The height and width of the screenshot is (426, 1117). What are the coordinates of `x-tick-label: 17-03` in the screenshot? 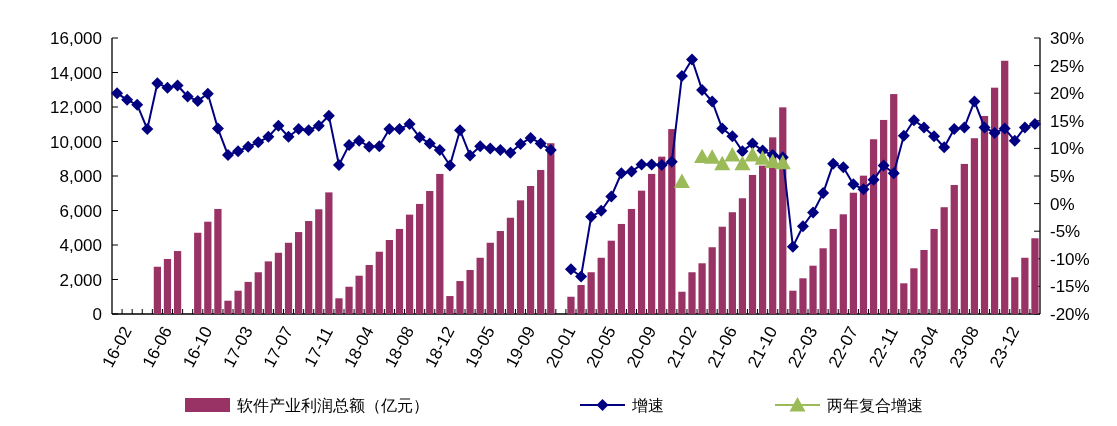 It's located at (238, 347).